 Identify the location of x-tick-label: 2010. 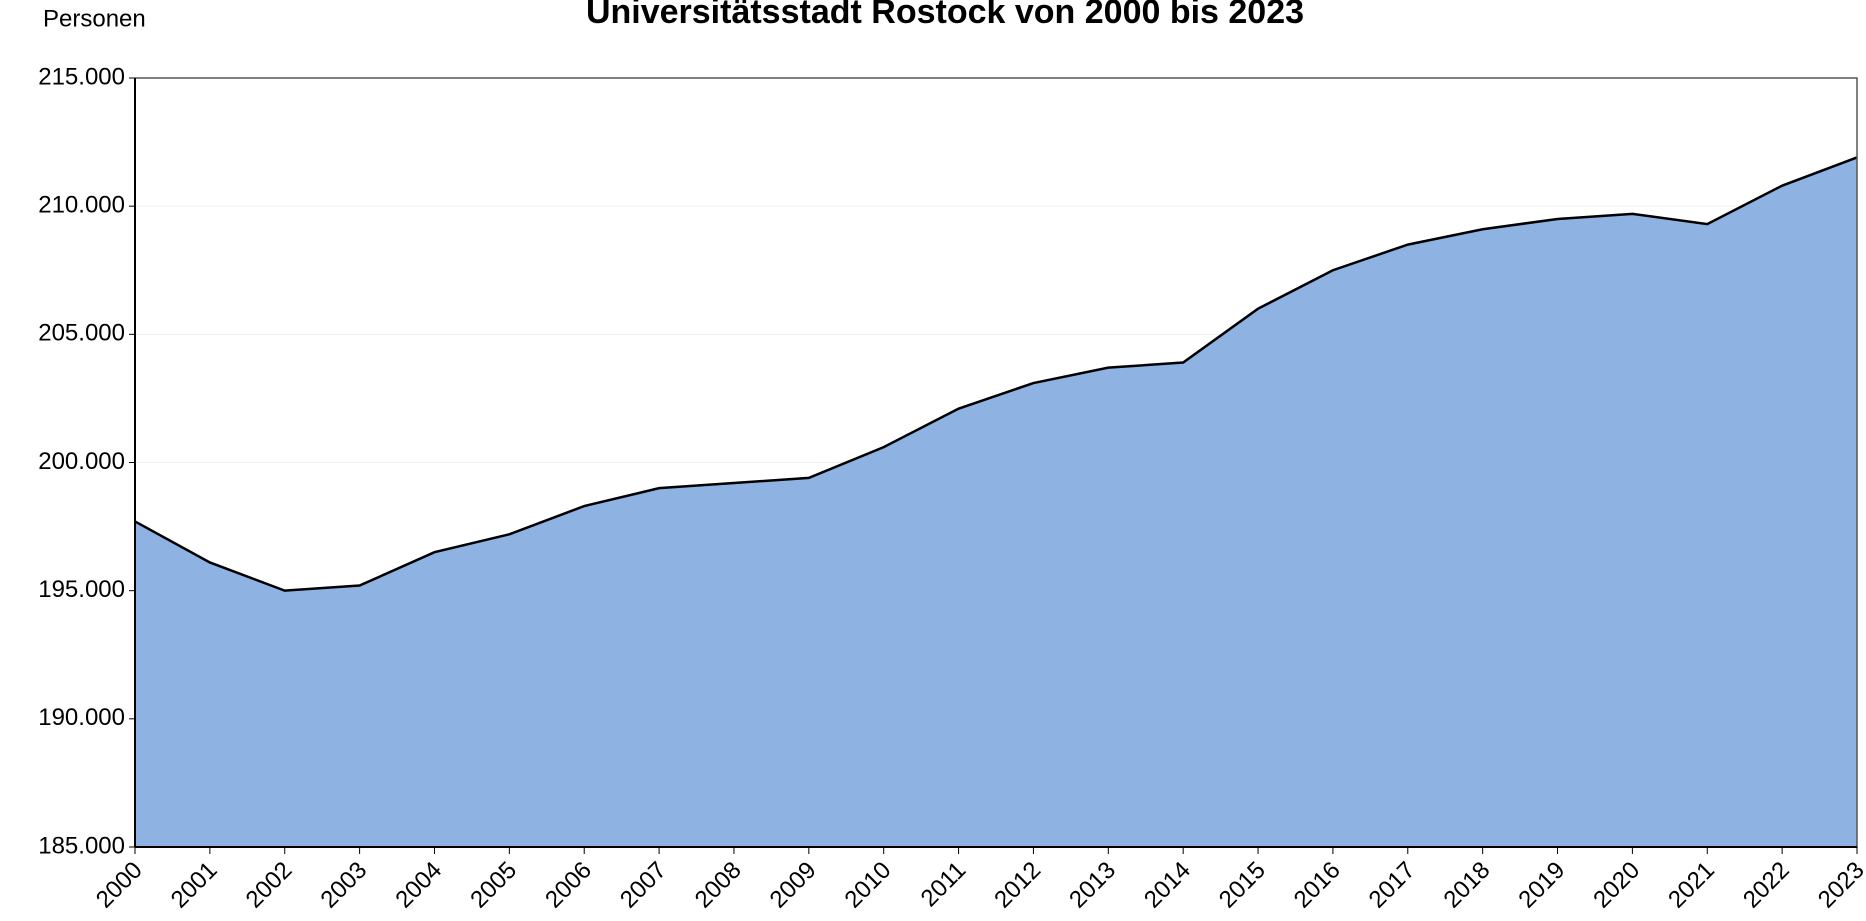
(868, 885).